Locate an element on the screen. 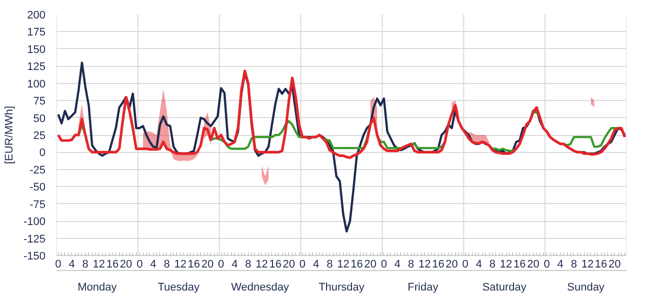  y-tick-label: 75 is located at coordinates (39, 102).